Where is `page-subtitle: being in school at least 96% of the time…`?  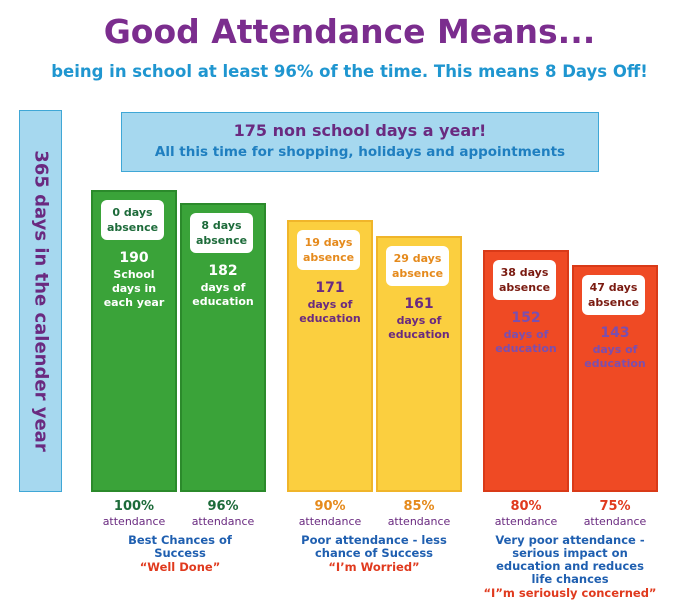 page-subtitle: being in school at least 96% of the time… is located at coordinates (349, 71).